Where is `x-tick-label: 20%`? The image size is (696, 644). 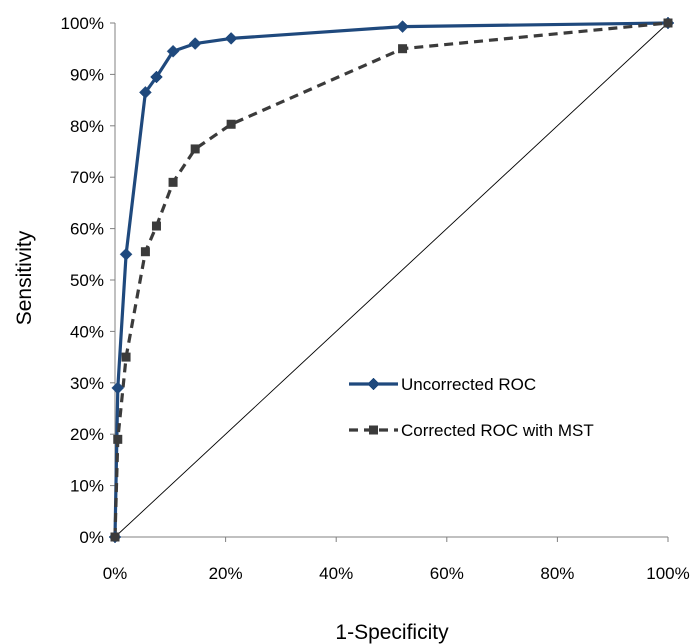 x-tick-label: 20% is located at coordinates (226, 573).